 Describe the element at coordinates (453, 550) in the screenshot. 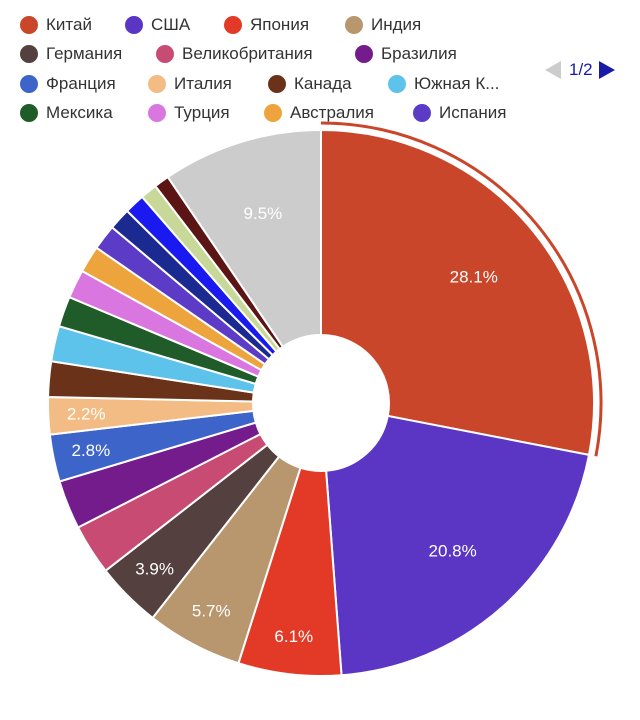

I see `slice-label-1: 20.8%` at that location.